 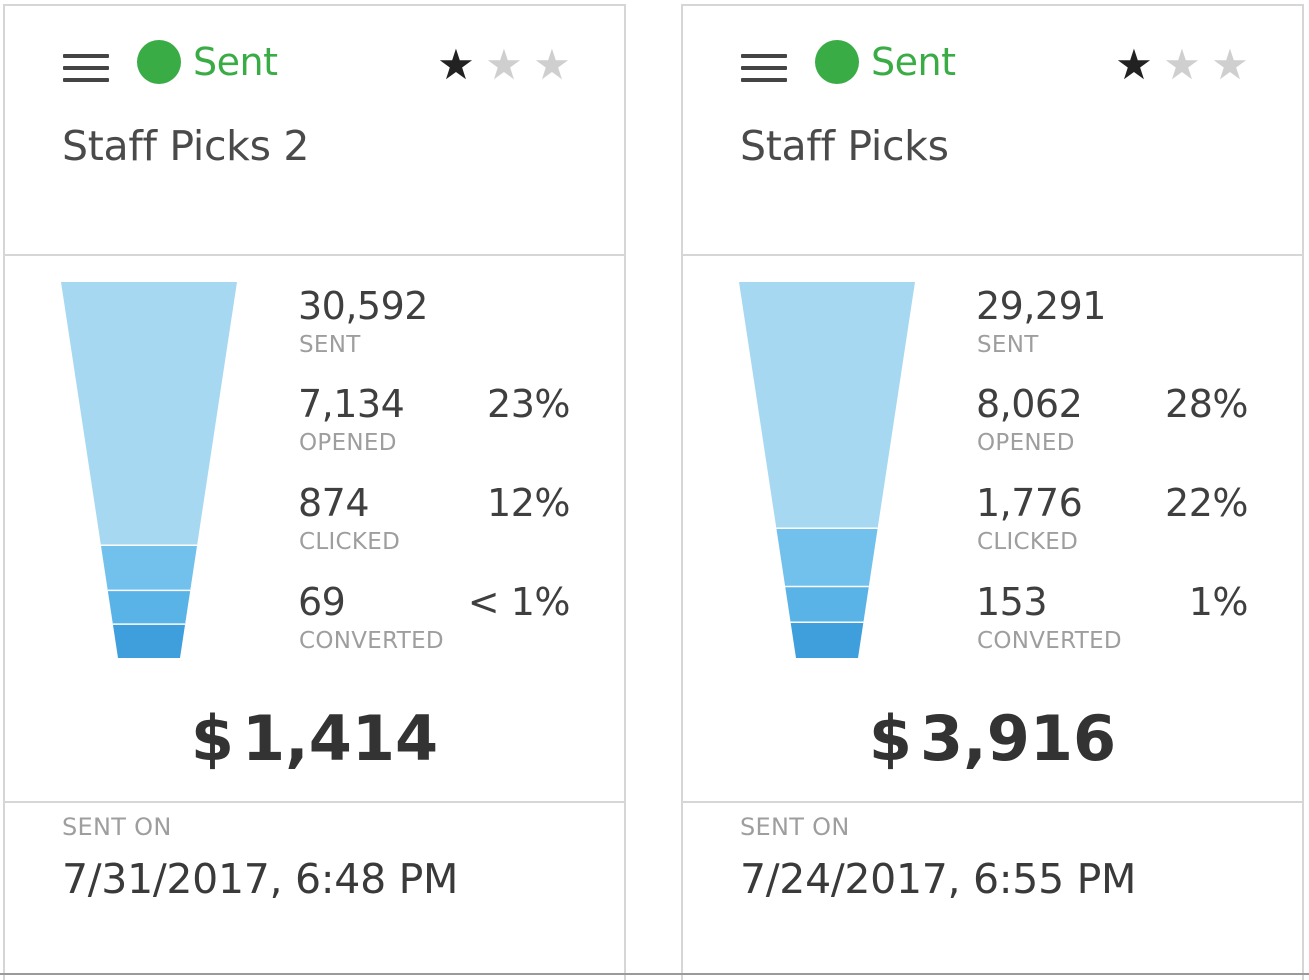 I want to click on metric-percent: 23%, so click(x=528, y=404).